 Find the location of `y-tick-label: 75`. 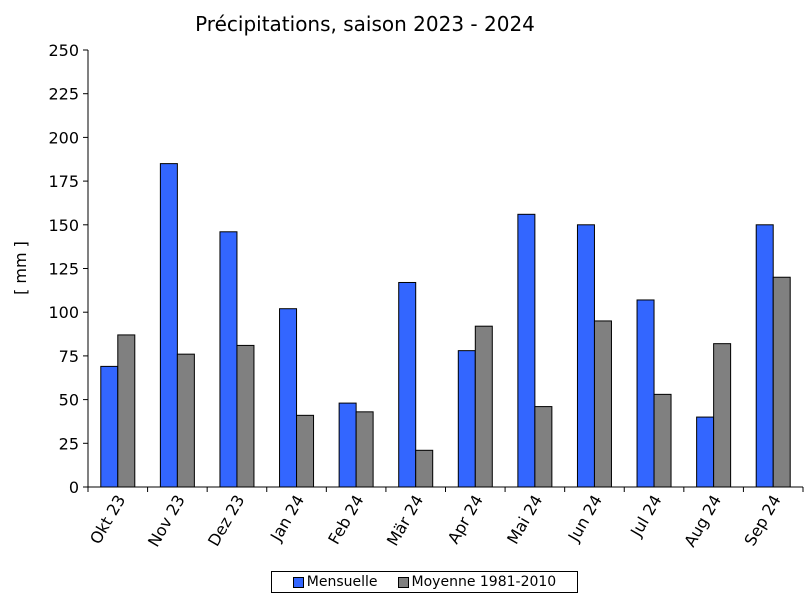

y-tick-label: 75 is located at coordinates (69, 356).